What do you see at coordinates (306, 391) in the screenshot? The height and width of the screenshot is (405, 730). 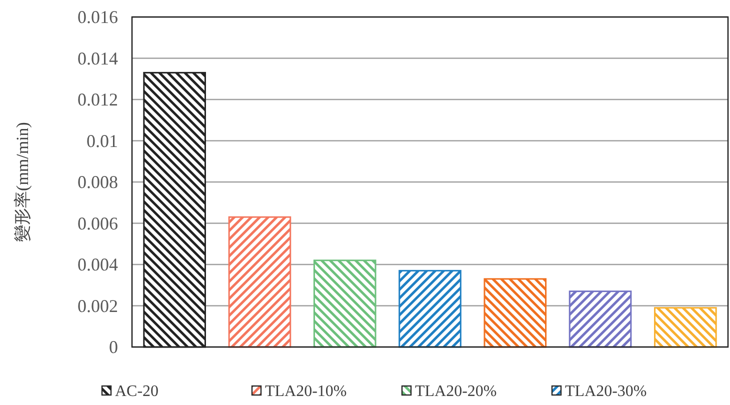 I see `legend-label: TLA20-10%` at bounding box center [306, 391].